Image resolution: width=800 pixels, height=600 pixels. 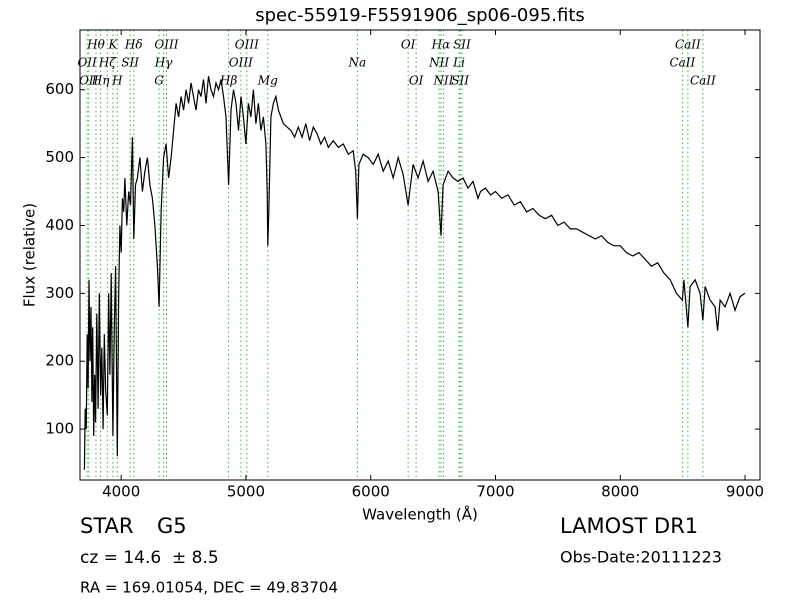 I want to click on spectral-line-label: K, so click(x=112, y=45).